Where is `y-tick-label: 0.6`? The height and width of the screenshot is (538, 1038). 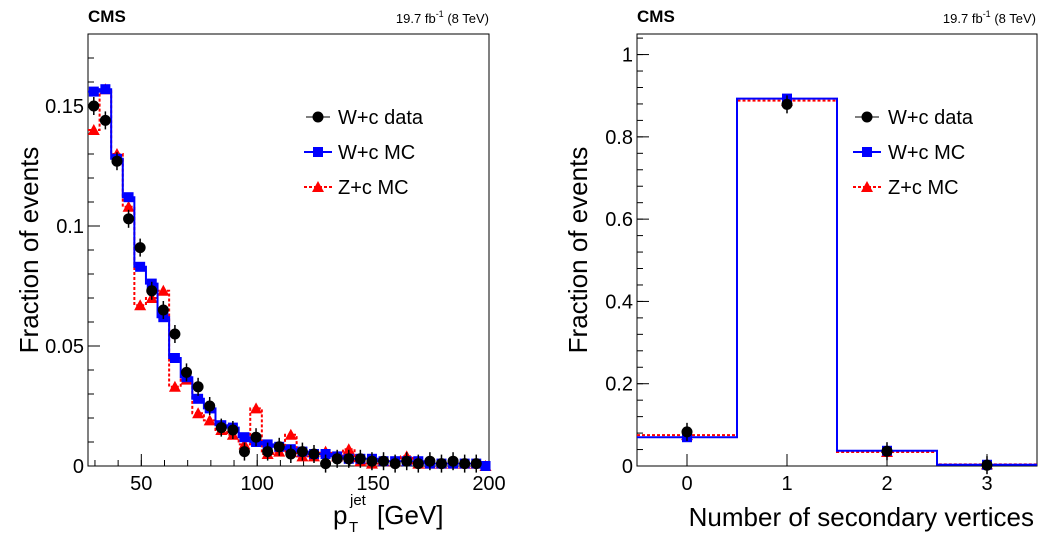
y-tick-label: 0.6 is located at coordinates (619, 220).